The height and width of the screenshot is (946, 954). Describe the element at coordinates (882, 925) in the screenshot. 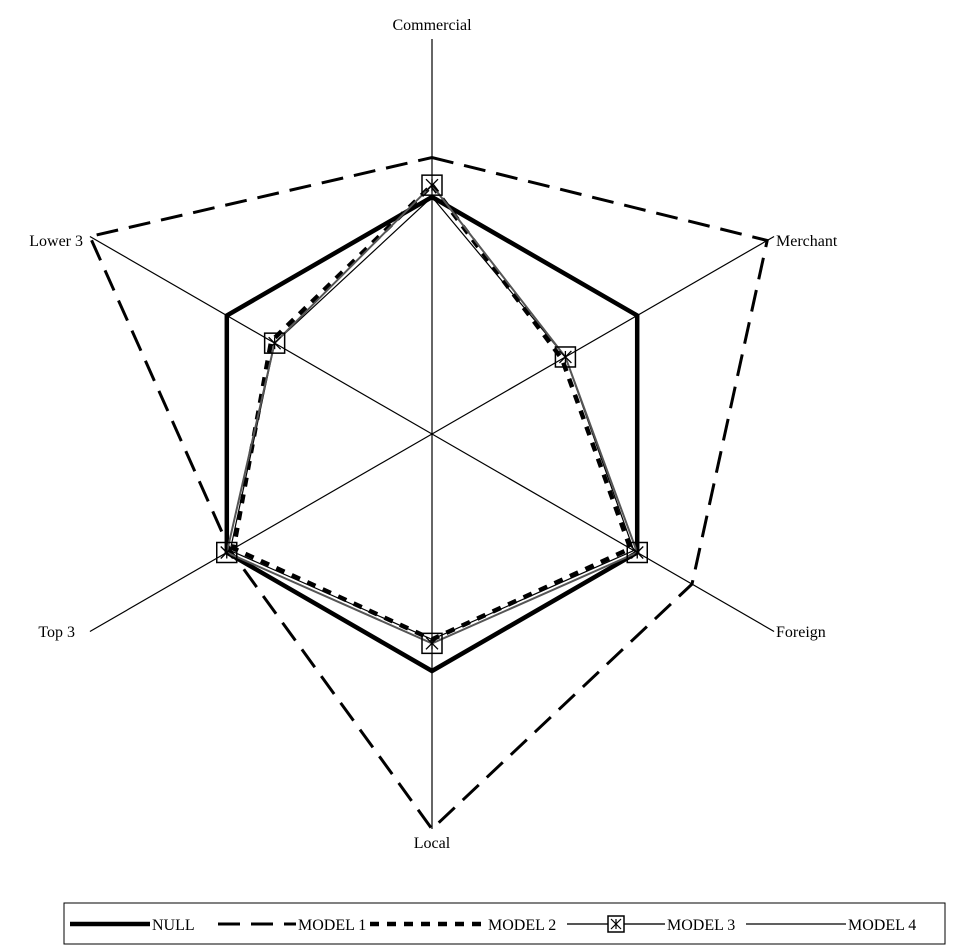

I see `legend-label-model-4: MODEL 4` at that location.